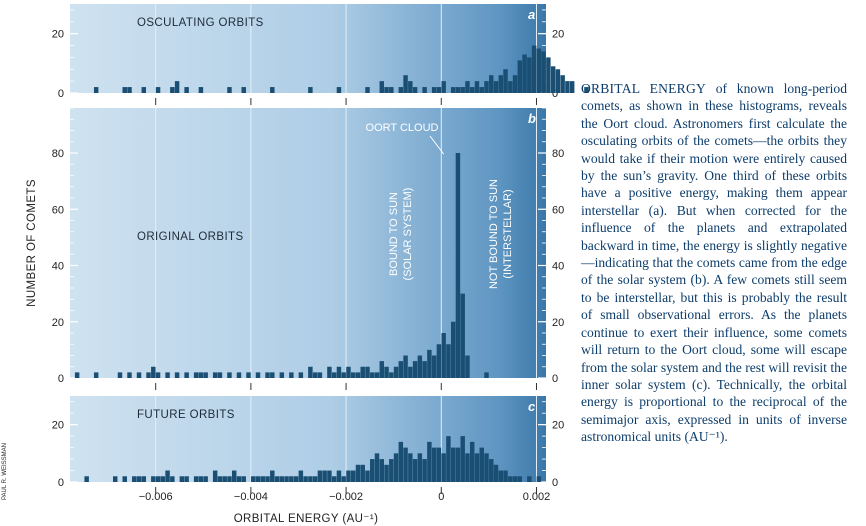  I want to click on panel-title: FUTURE ORBITS, so click(186, 415).